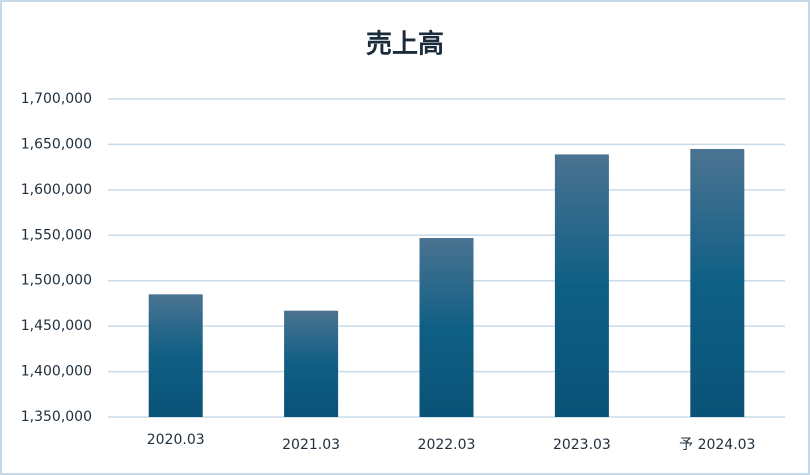  I want to click on y-tick-label: 1,500,000, so click(56, 281).